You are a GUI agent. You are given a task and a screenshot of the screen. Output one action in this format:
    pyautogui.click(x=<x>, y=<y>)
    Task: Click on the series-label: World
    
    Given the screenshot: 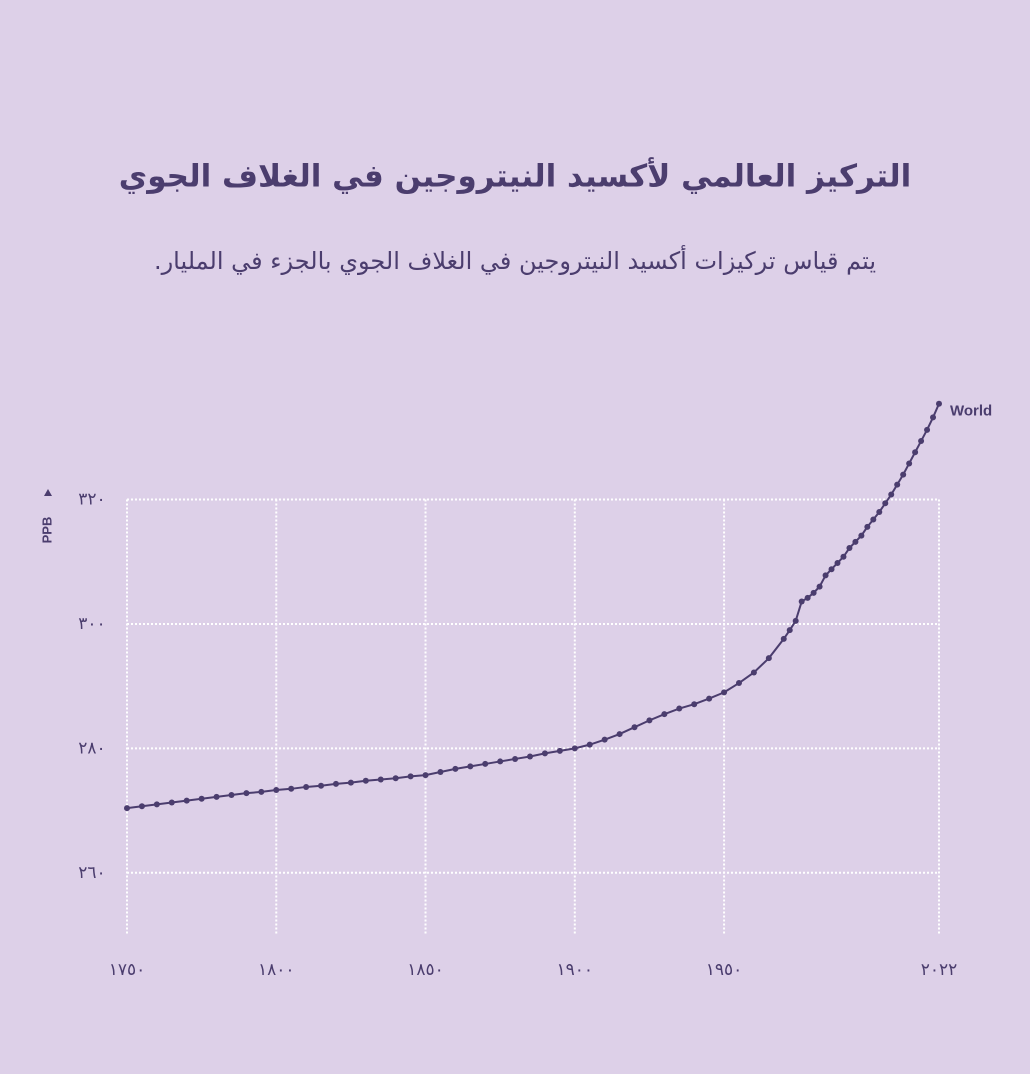 What is the action you would take?
    pyautogui.click(x=971, y=411)
    